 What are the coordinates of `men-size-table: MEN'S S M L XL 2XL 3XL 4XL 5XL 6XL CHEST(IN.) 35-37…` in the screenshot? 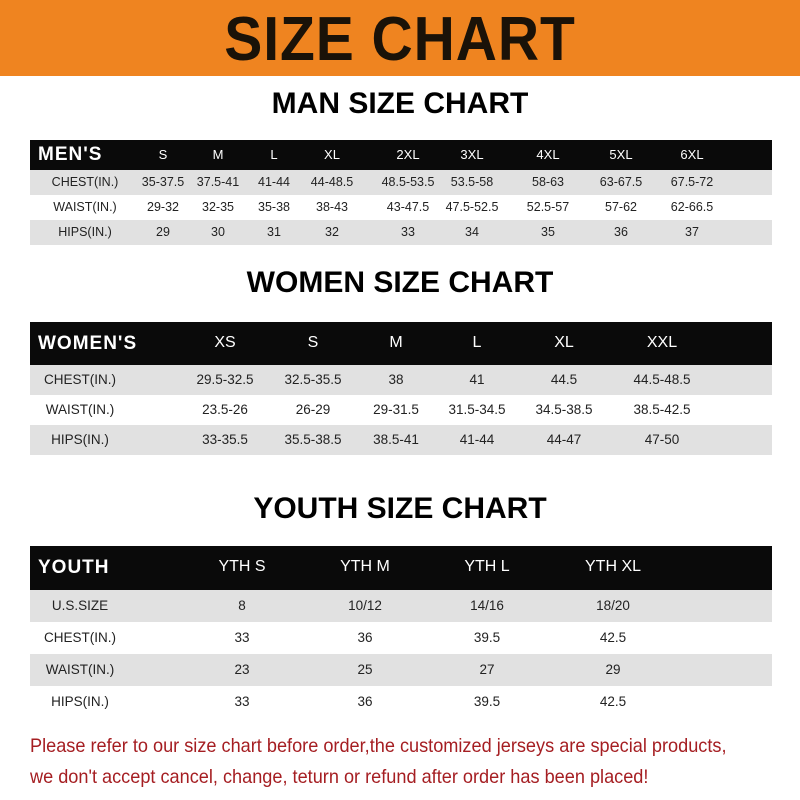 It's located at (401, 192).